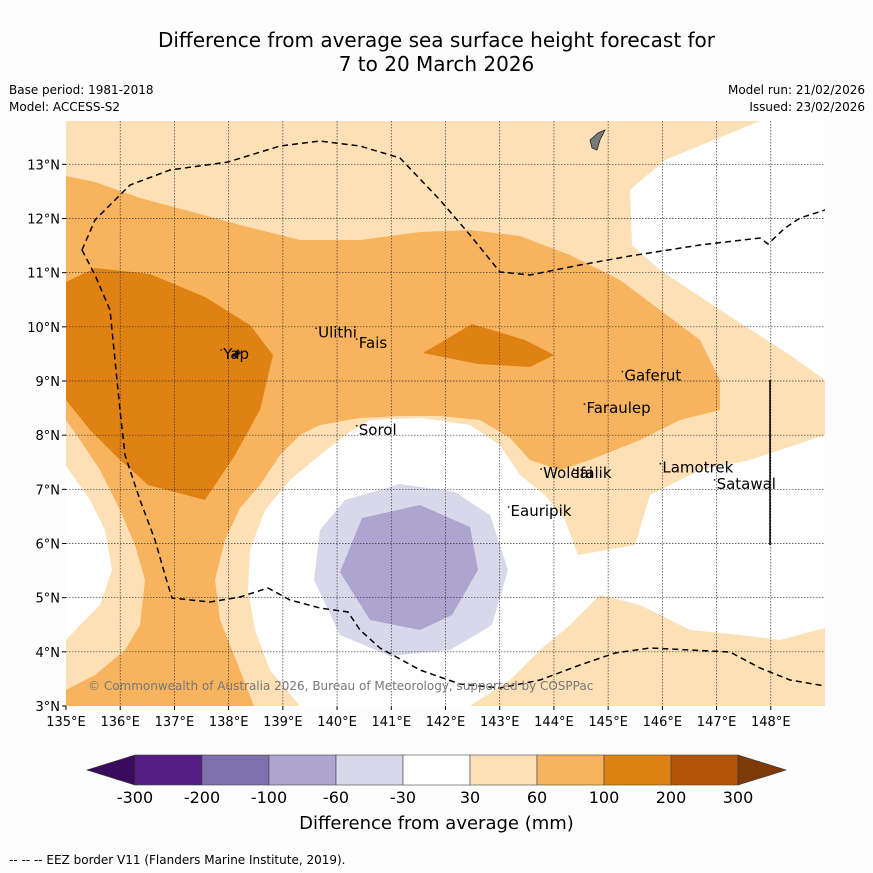 The width and height of the screenshot is (873, 873). Describe the element at coordinates (43, 274) in the screenshot. I see `lat-tick-label: 11°N` at that location.